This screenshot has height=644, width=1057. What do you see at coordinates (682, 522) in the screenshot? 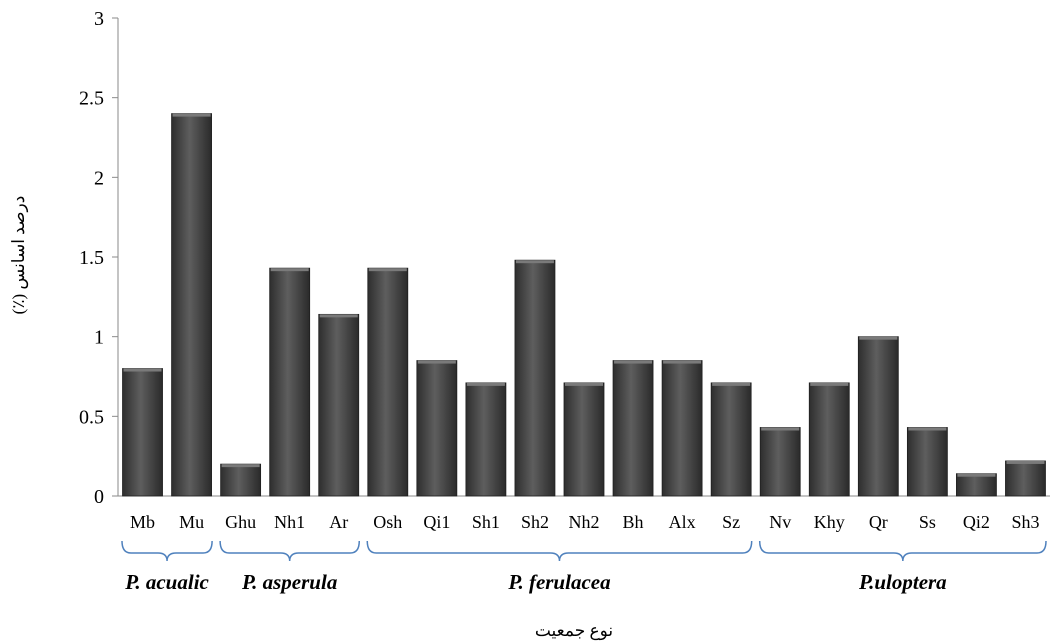
I see `x-tick-label: Alx` at bounding box center [682, 522].